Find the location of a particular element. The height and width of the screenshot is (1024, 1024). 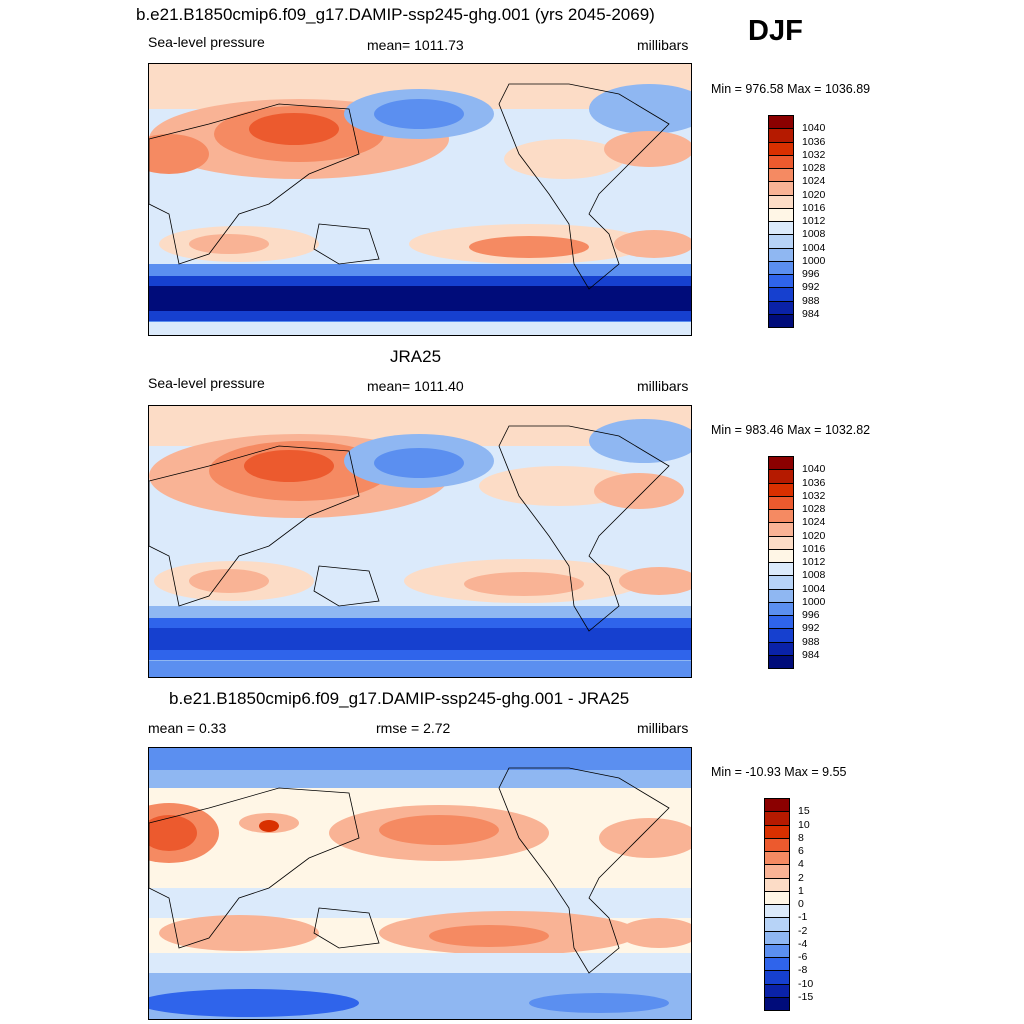

colorbar-tick-label: 6 is located at coordinates (801, 851).